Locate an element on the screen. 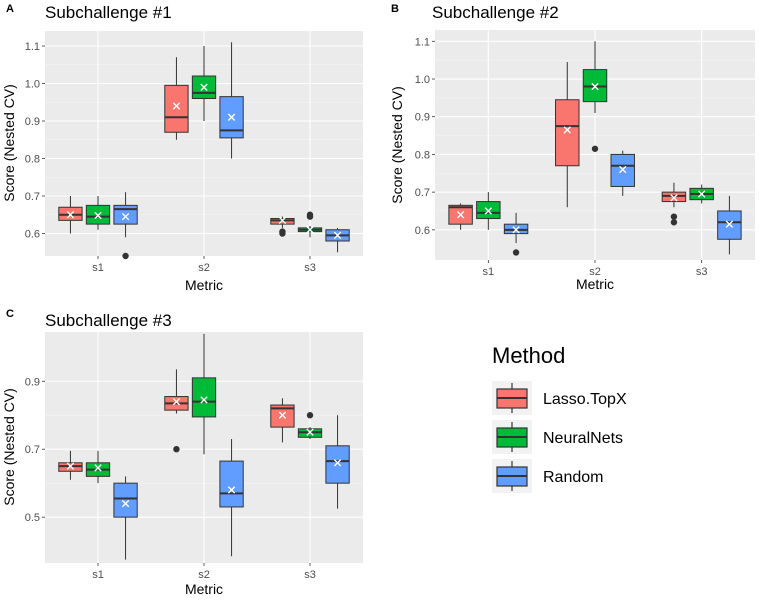 This screenshot has height=601, width=760. panel-title: Subchallenge #3 is located at coordinates (108, 320).